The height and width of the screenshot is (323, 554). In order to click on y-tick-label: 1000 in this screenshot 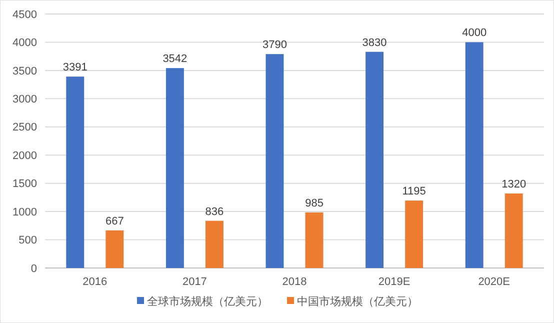, I will do `click(24, 212)`.